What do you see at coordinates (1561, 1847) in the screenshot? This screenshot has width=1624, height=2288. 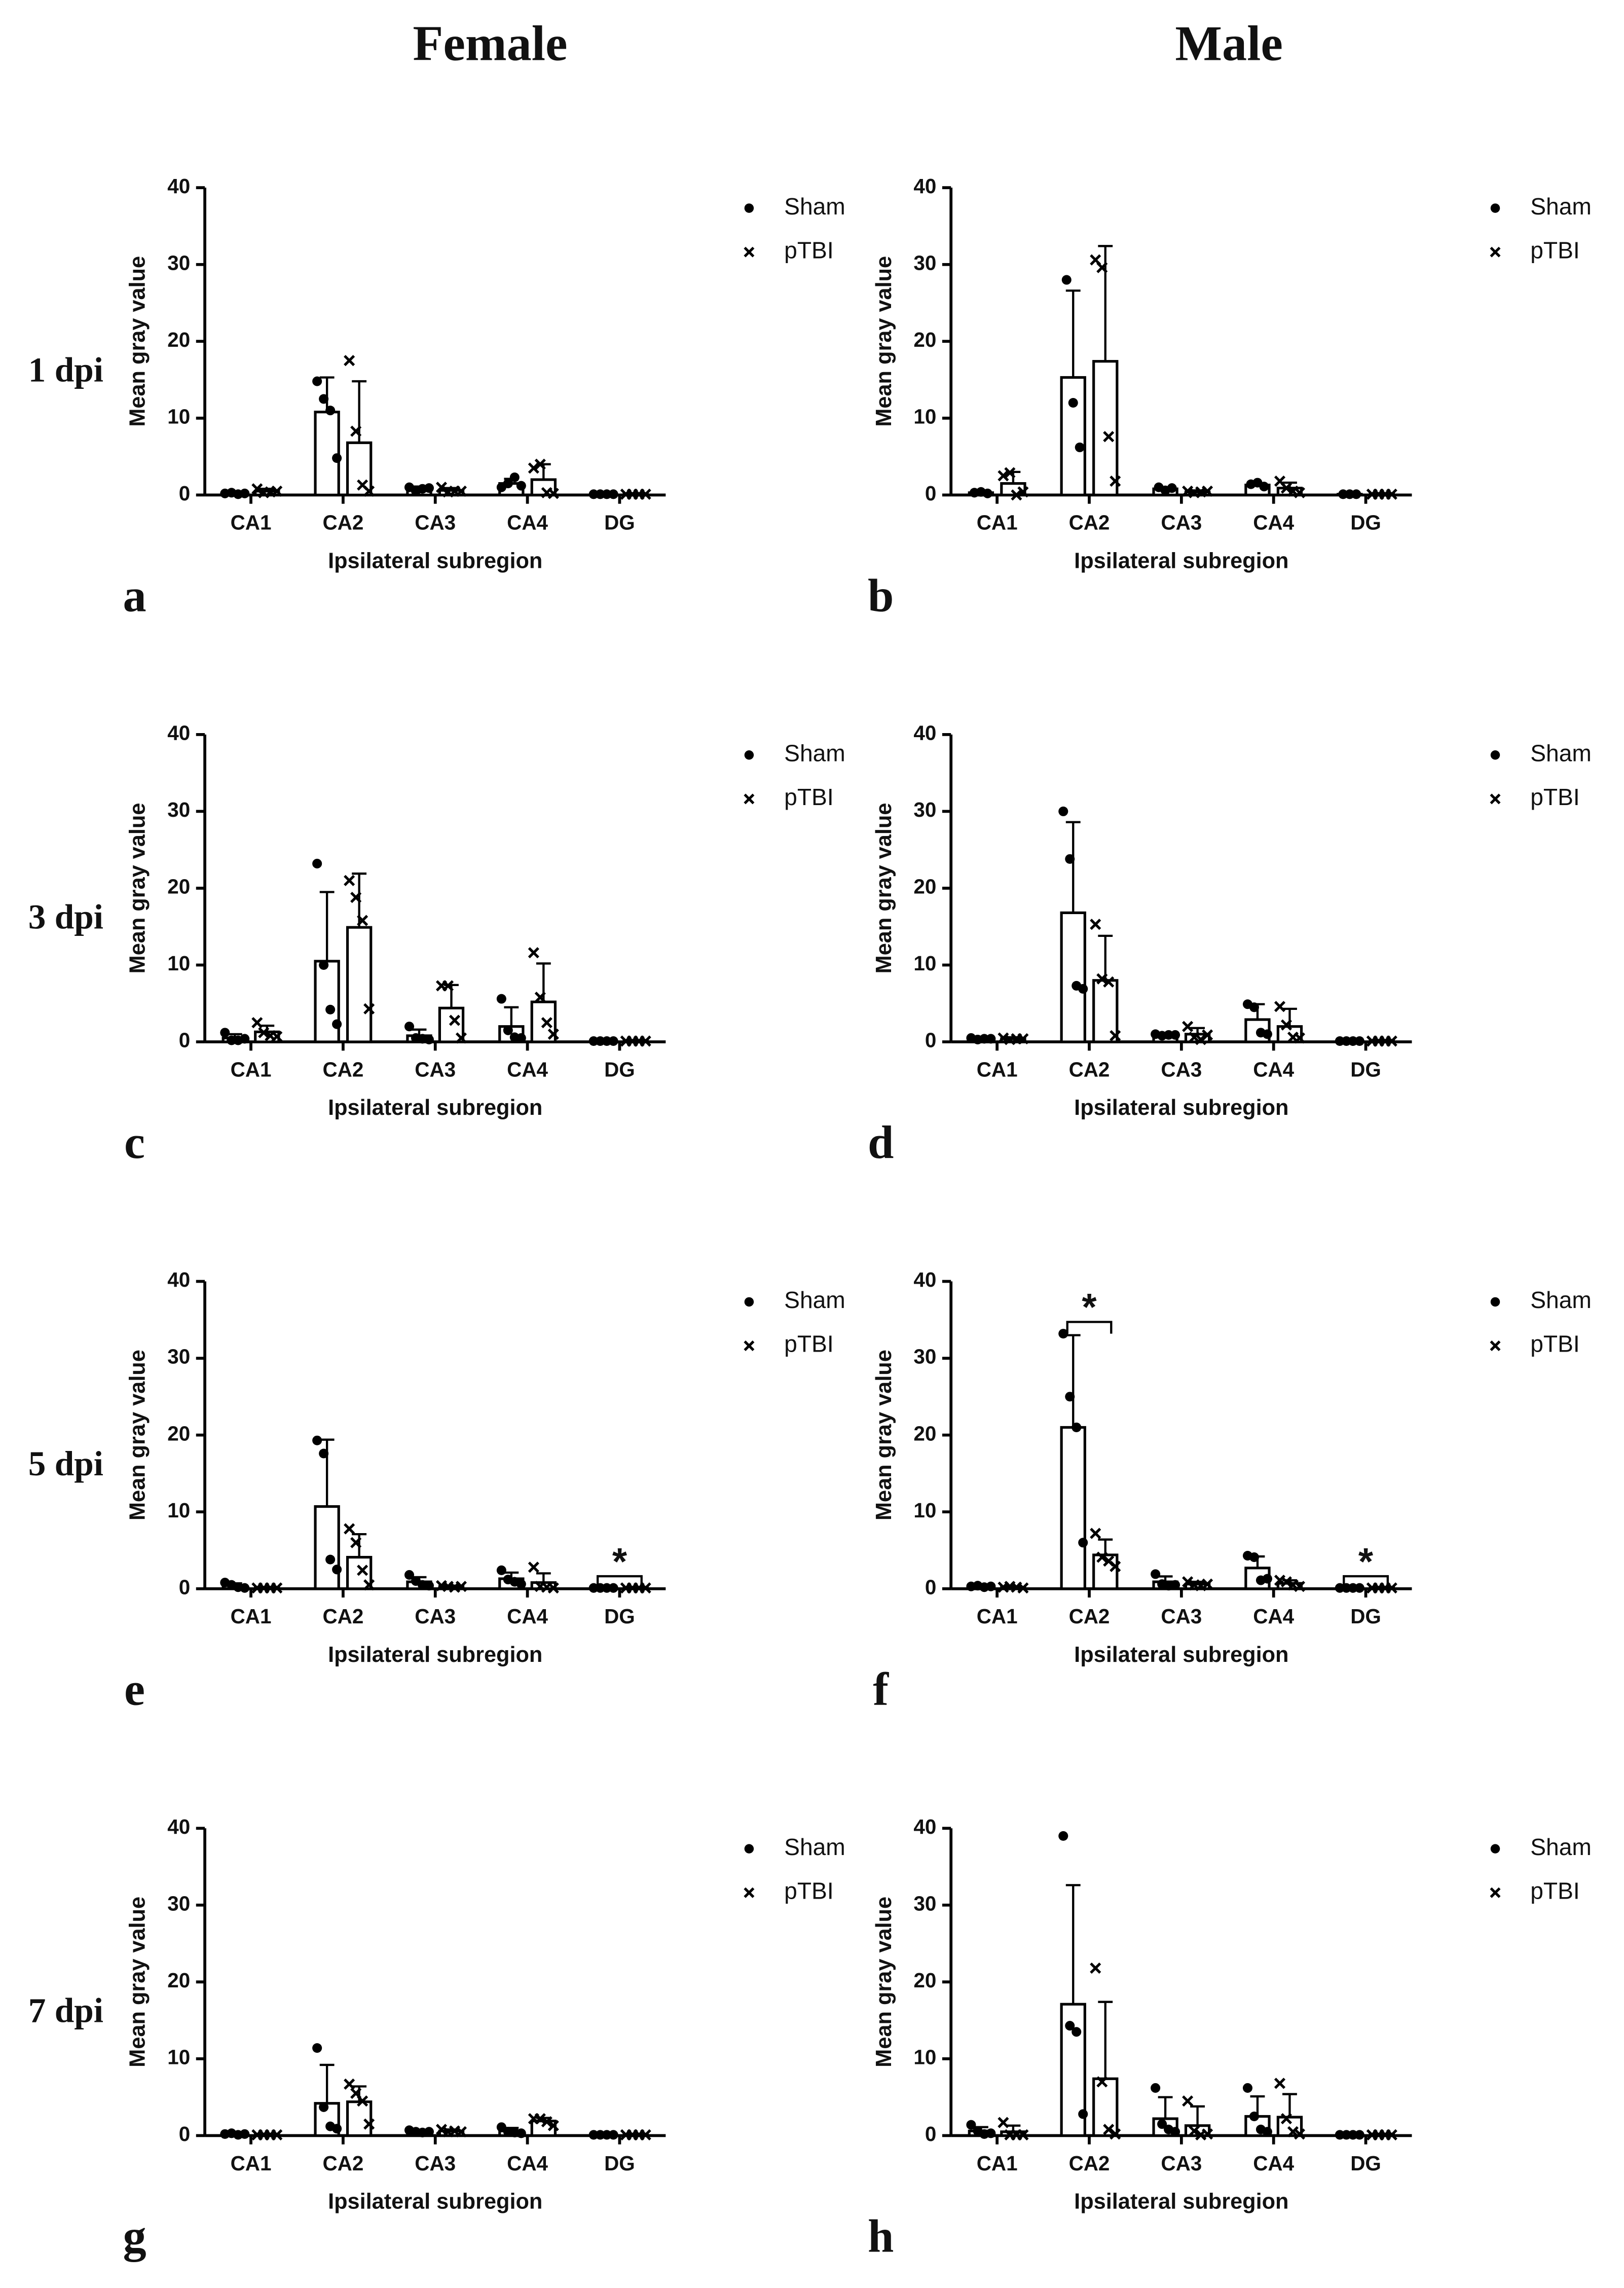 I see `legend-label: Sham` at bounding box center [1561, 1847].